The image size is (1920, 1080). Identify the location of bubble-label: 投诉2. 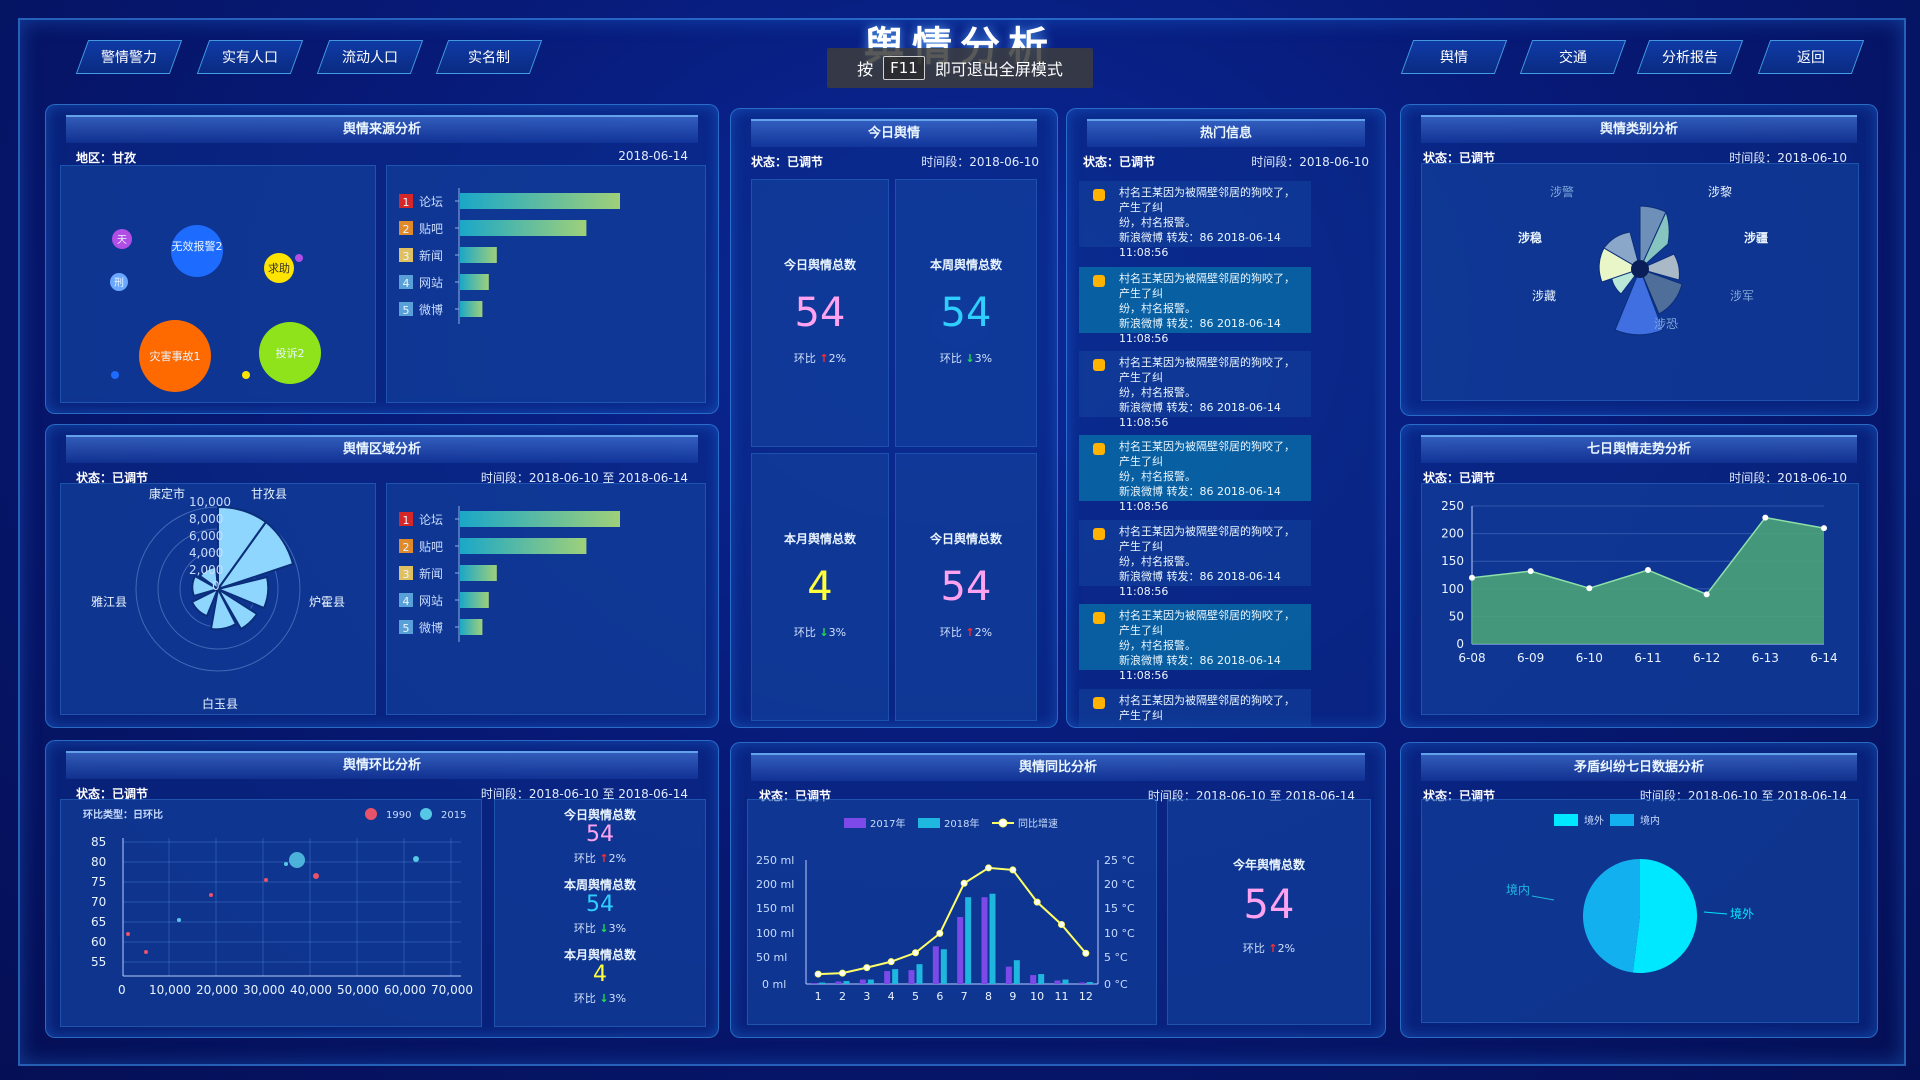
(290, 353).